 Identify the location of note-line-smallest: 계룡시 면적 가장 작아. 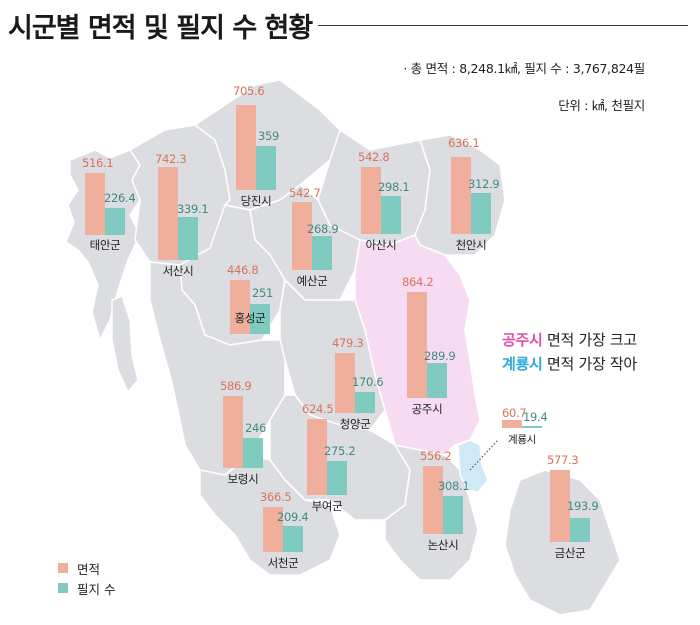
(569, 364).